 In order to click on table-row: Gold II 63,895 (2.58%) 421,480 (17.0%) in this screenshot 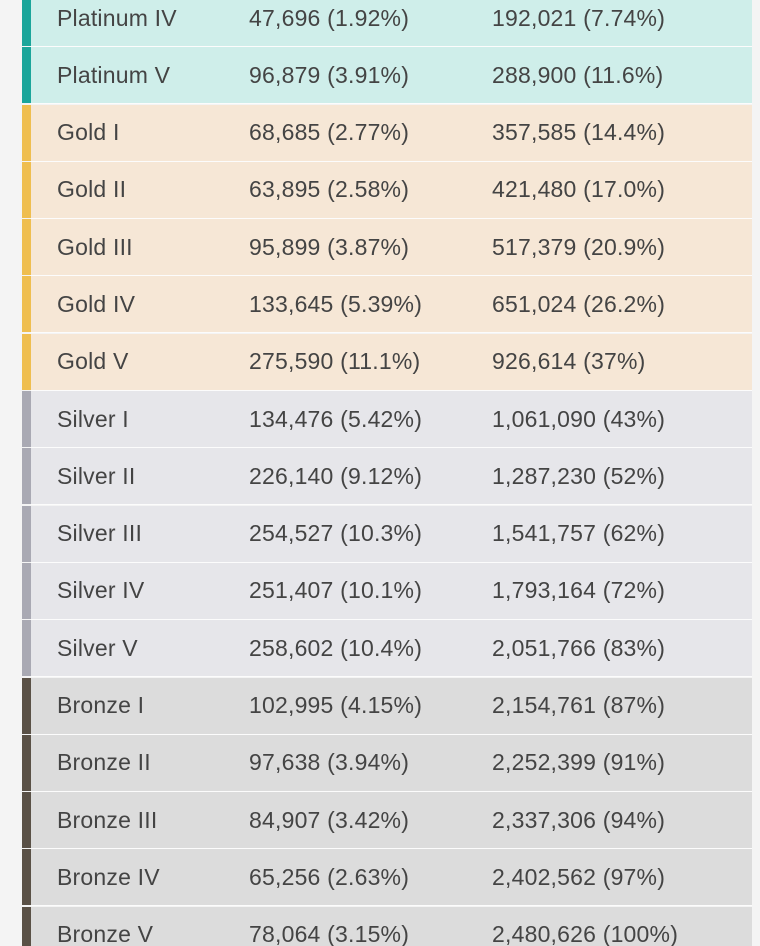, I will do `click(387, 190)`.